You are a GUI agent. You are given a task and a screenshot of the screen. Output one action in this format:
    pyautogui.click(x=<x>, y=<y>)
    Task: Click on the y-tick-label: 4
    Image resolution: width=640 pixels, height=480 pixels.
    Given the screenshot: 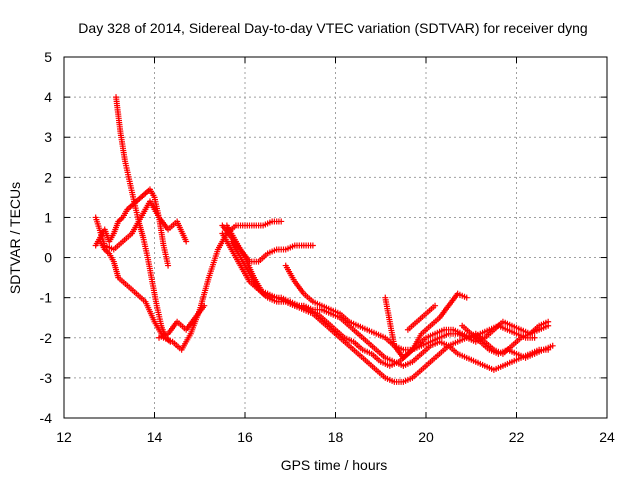 What is the action you would take?
    pyautogui.click(x=48, y=97)
    